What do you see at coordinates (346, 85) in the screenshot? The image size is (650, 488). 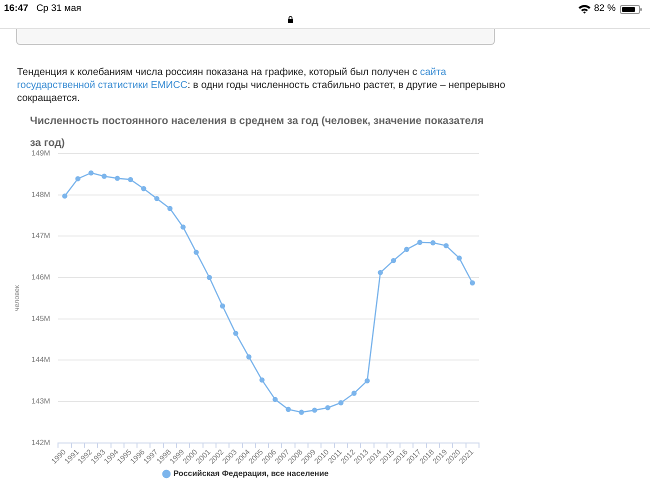 I see `text: : в одни годы численность стабильно растет, в другие – непрерывно` at bounding box center [346, 85].